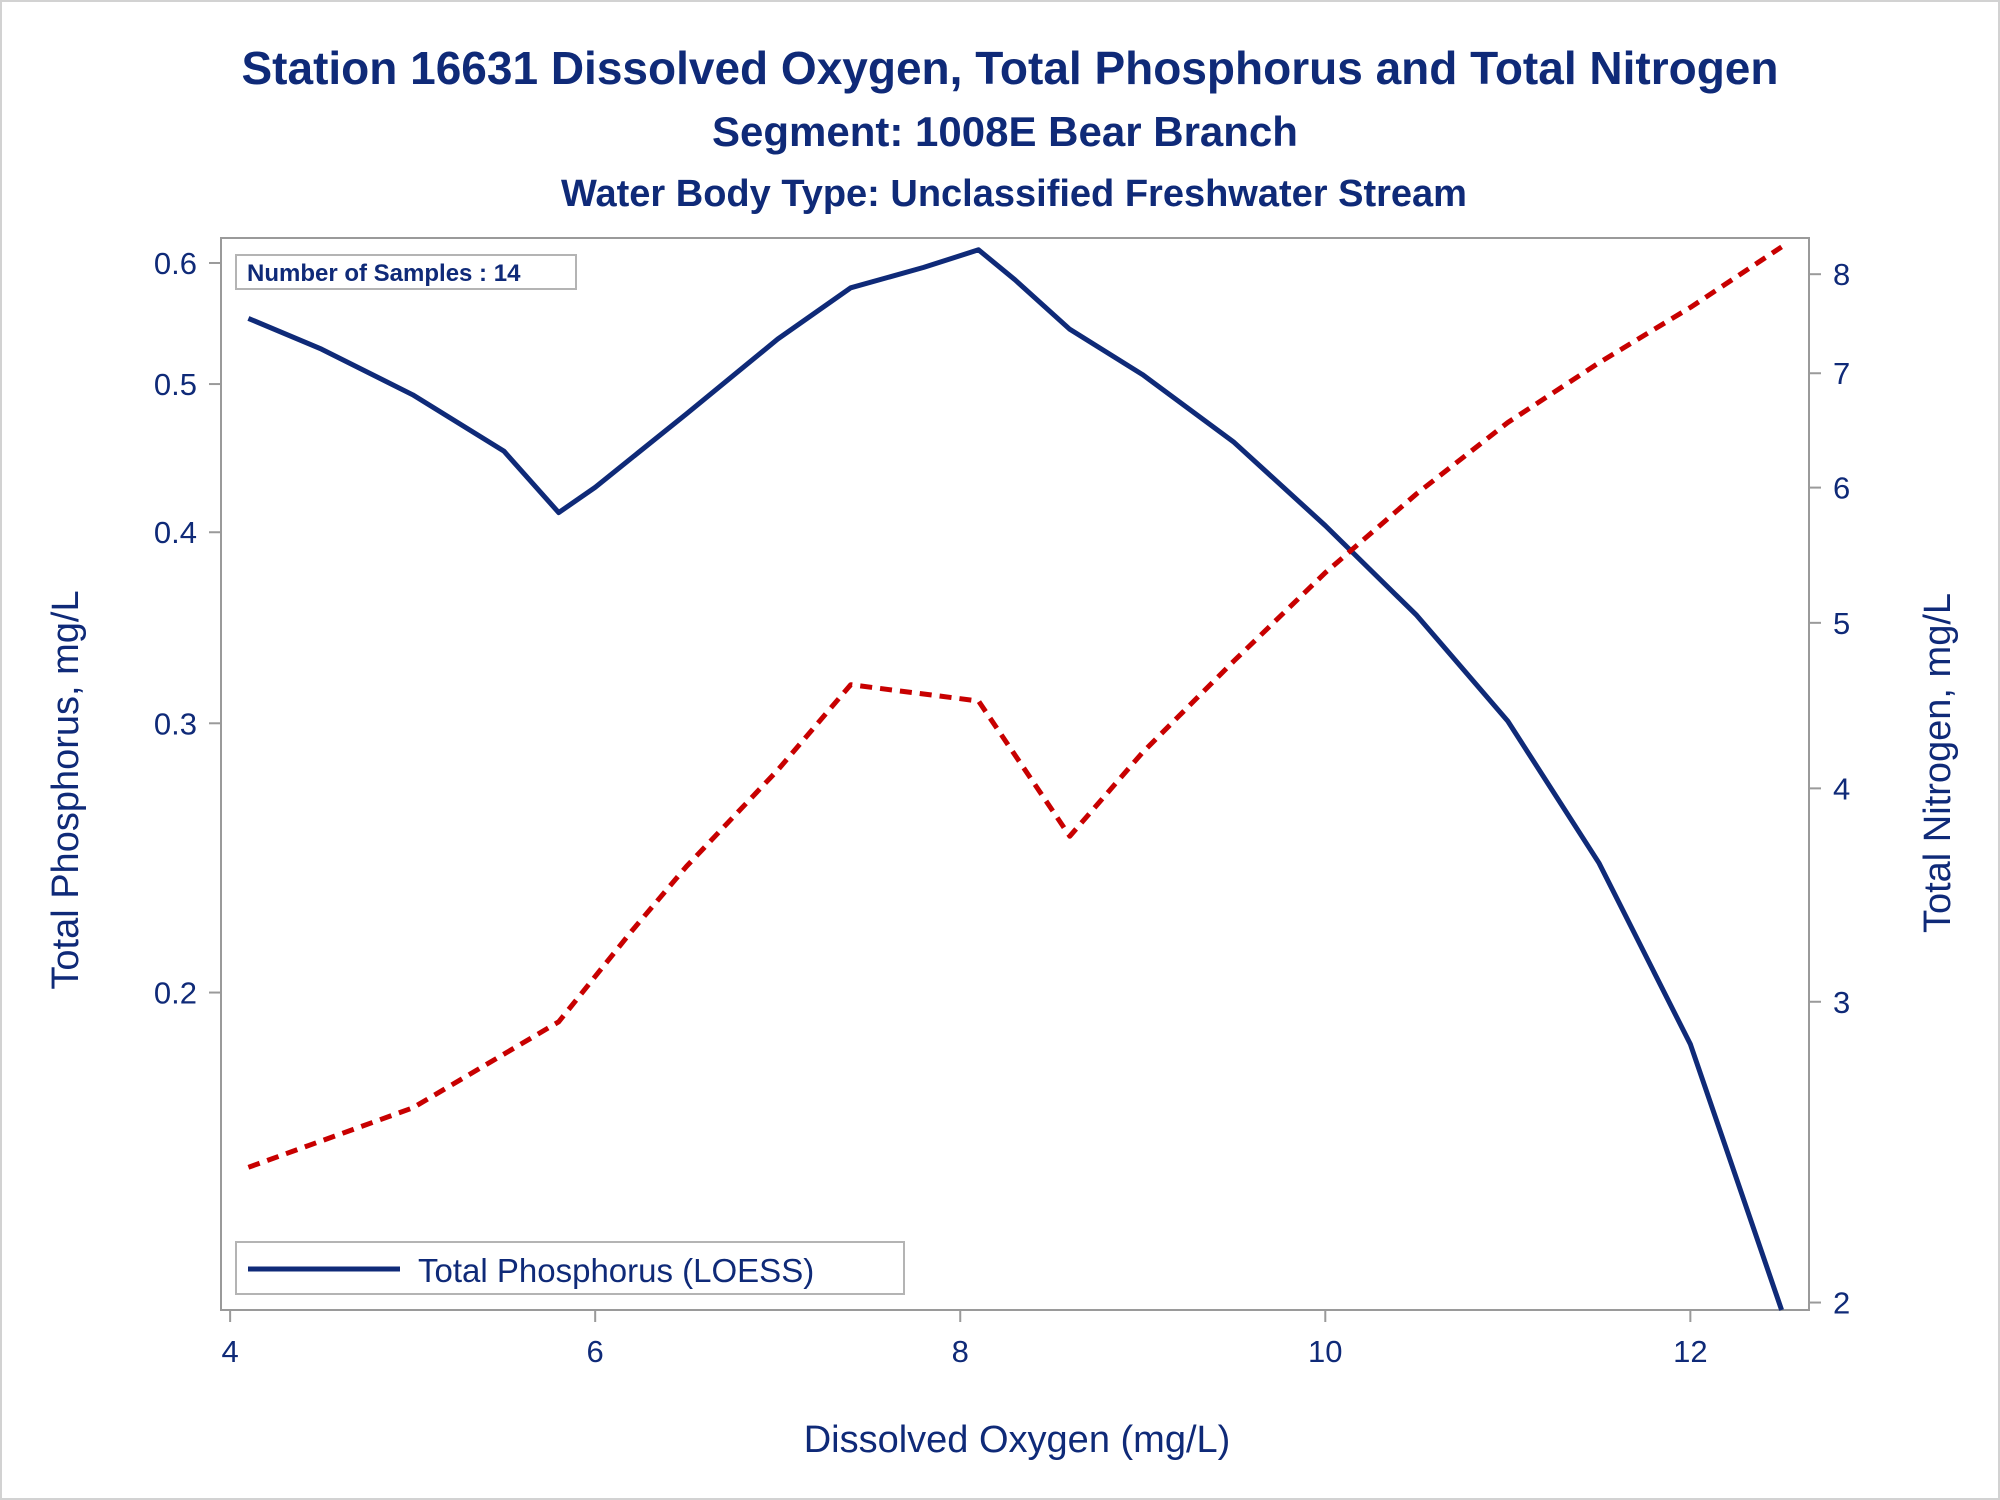 This screenshot has height=1500, width=2000. I want to click on legend: Total Phosphorus (LOESS), so click(570, 1268).